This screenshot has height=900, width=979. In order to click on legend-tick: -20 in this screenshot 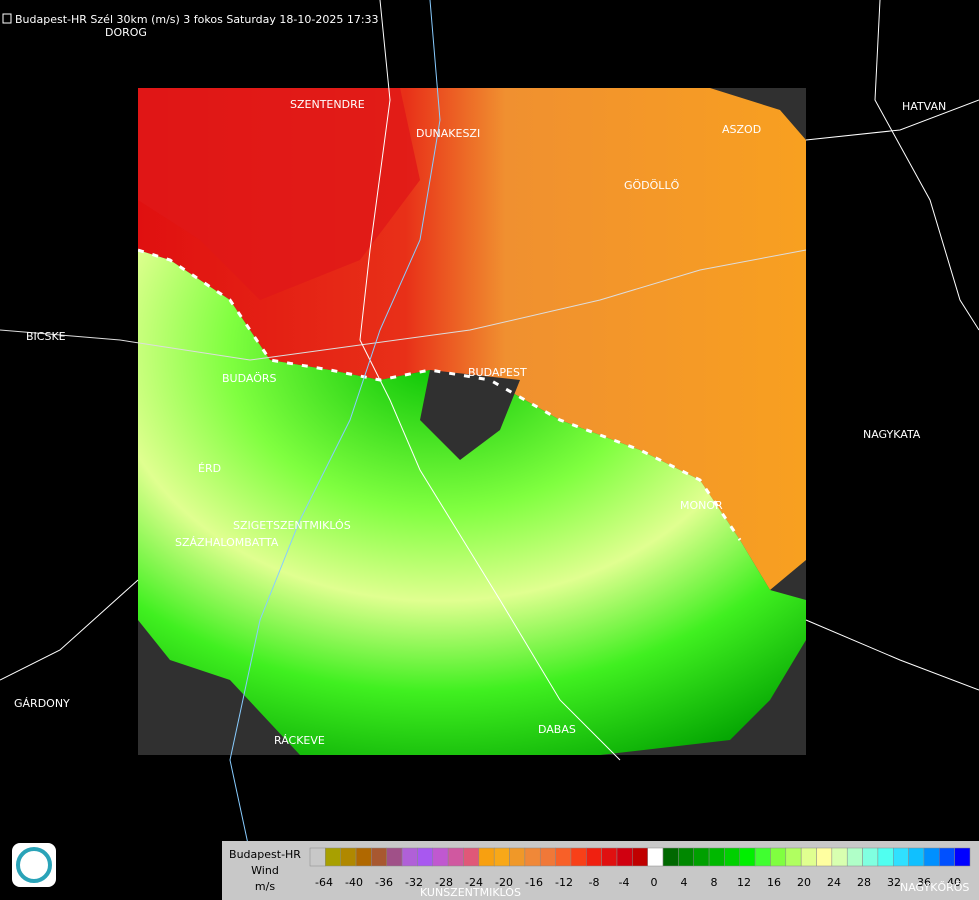, I will do `click(504, 882)`.